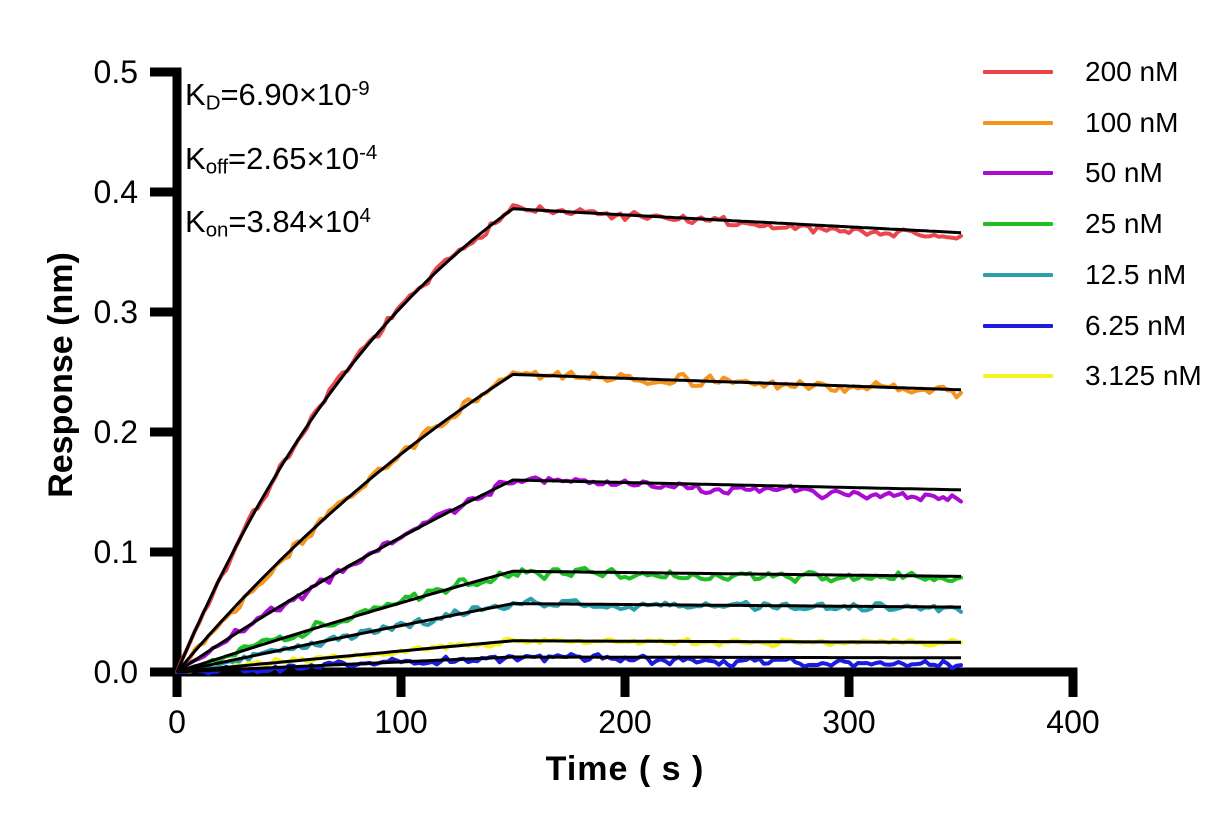 Image resolution: width=1231 pixels, height=825 pixels. What do you see at coordinates (116, 72) in the screenshot?
I see `y-tick-label: 0.5` at bounding box center [116, 72].